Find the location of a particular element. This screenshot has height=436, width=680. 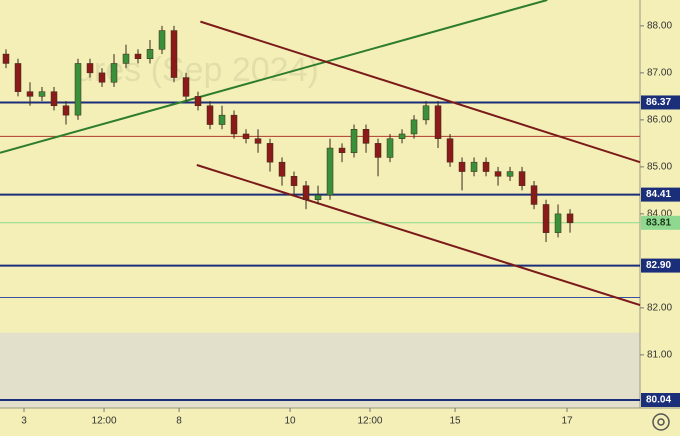

level-label: 84.41 is located at coordinates (658, 194).